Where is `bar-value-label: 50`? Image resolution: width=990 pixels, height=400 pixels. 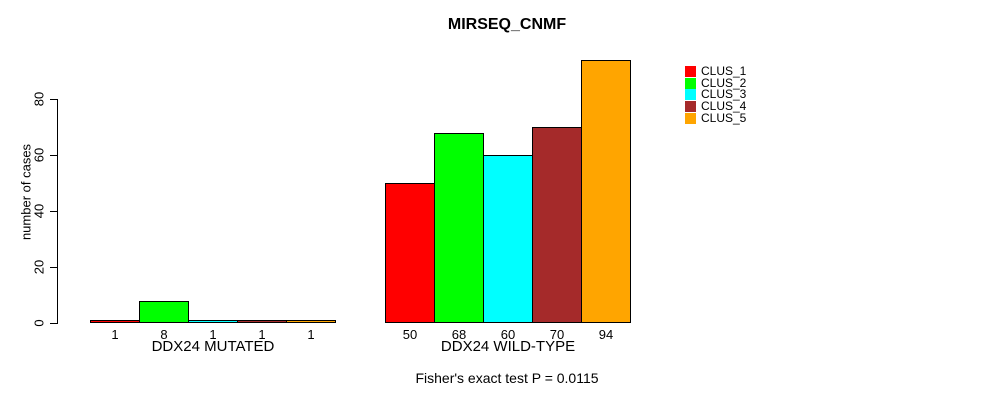
bar-value-label: 50 is located at coordinates (410, 334).